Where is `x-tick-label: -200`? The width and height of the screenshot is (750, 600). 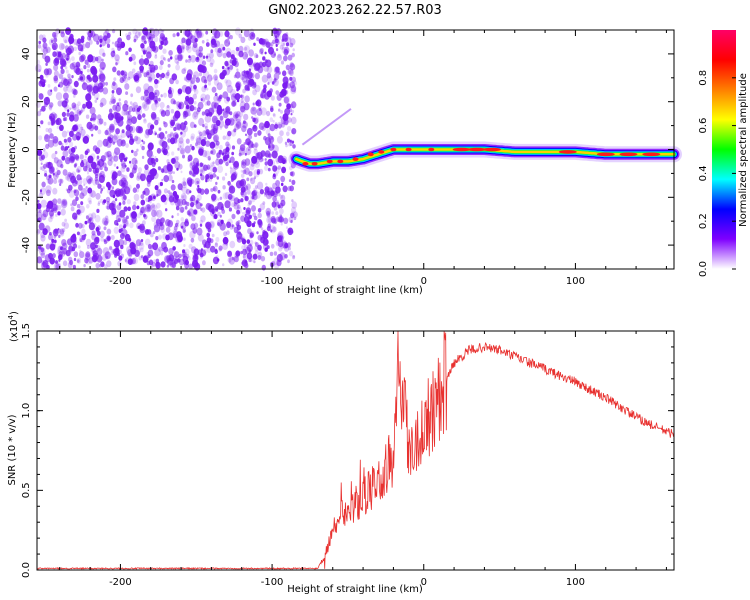
x-tick-label: -200 is located at coordinates (120, 582).